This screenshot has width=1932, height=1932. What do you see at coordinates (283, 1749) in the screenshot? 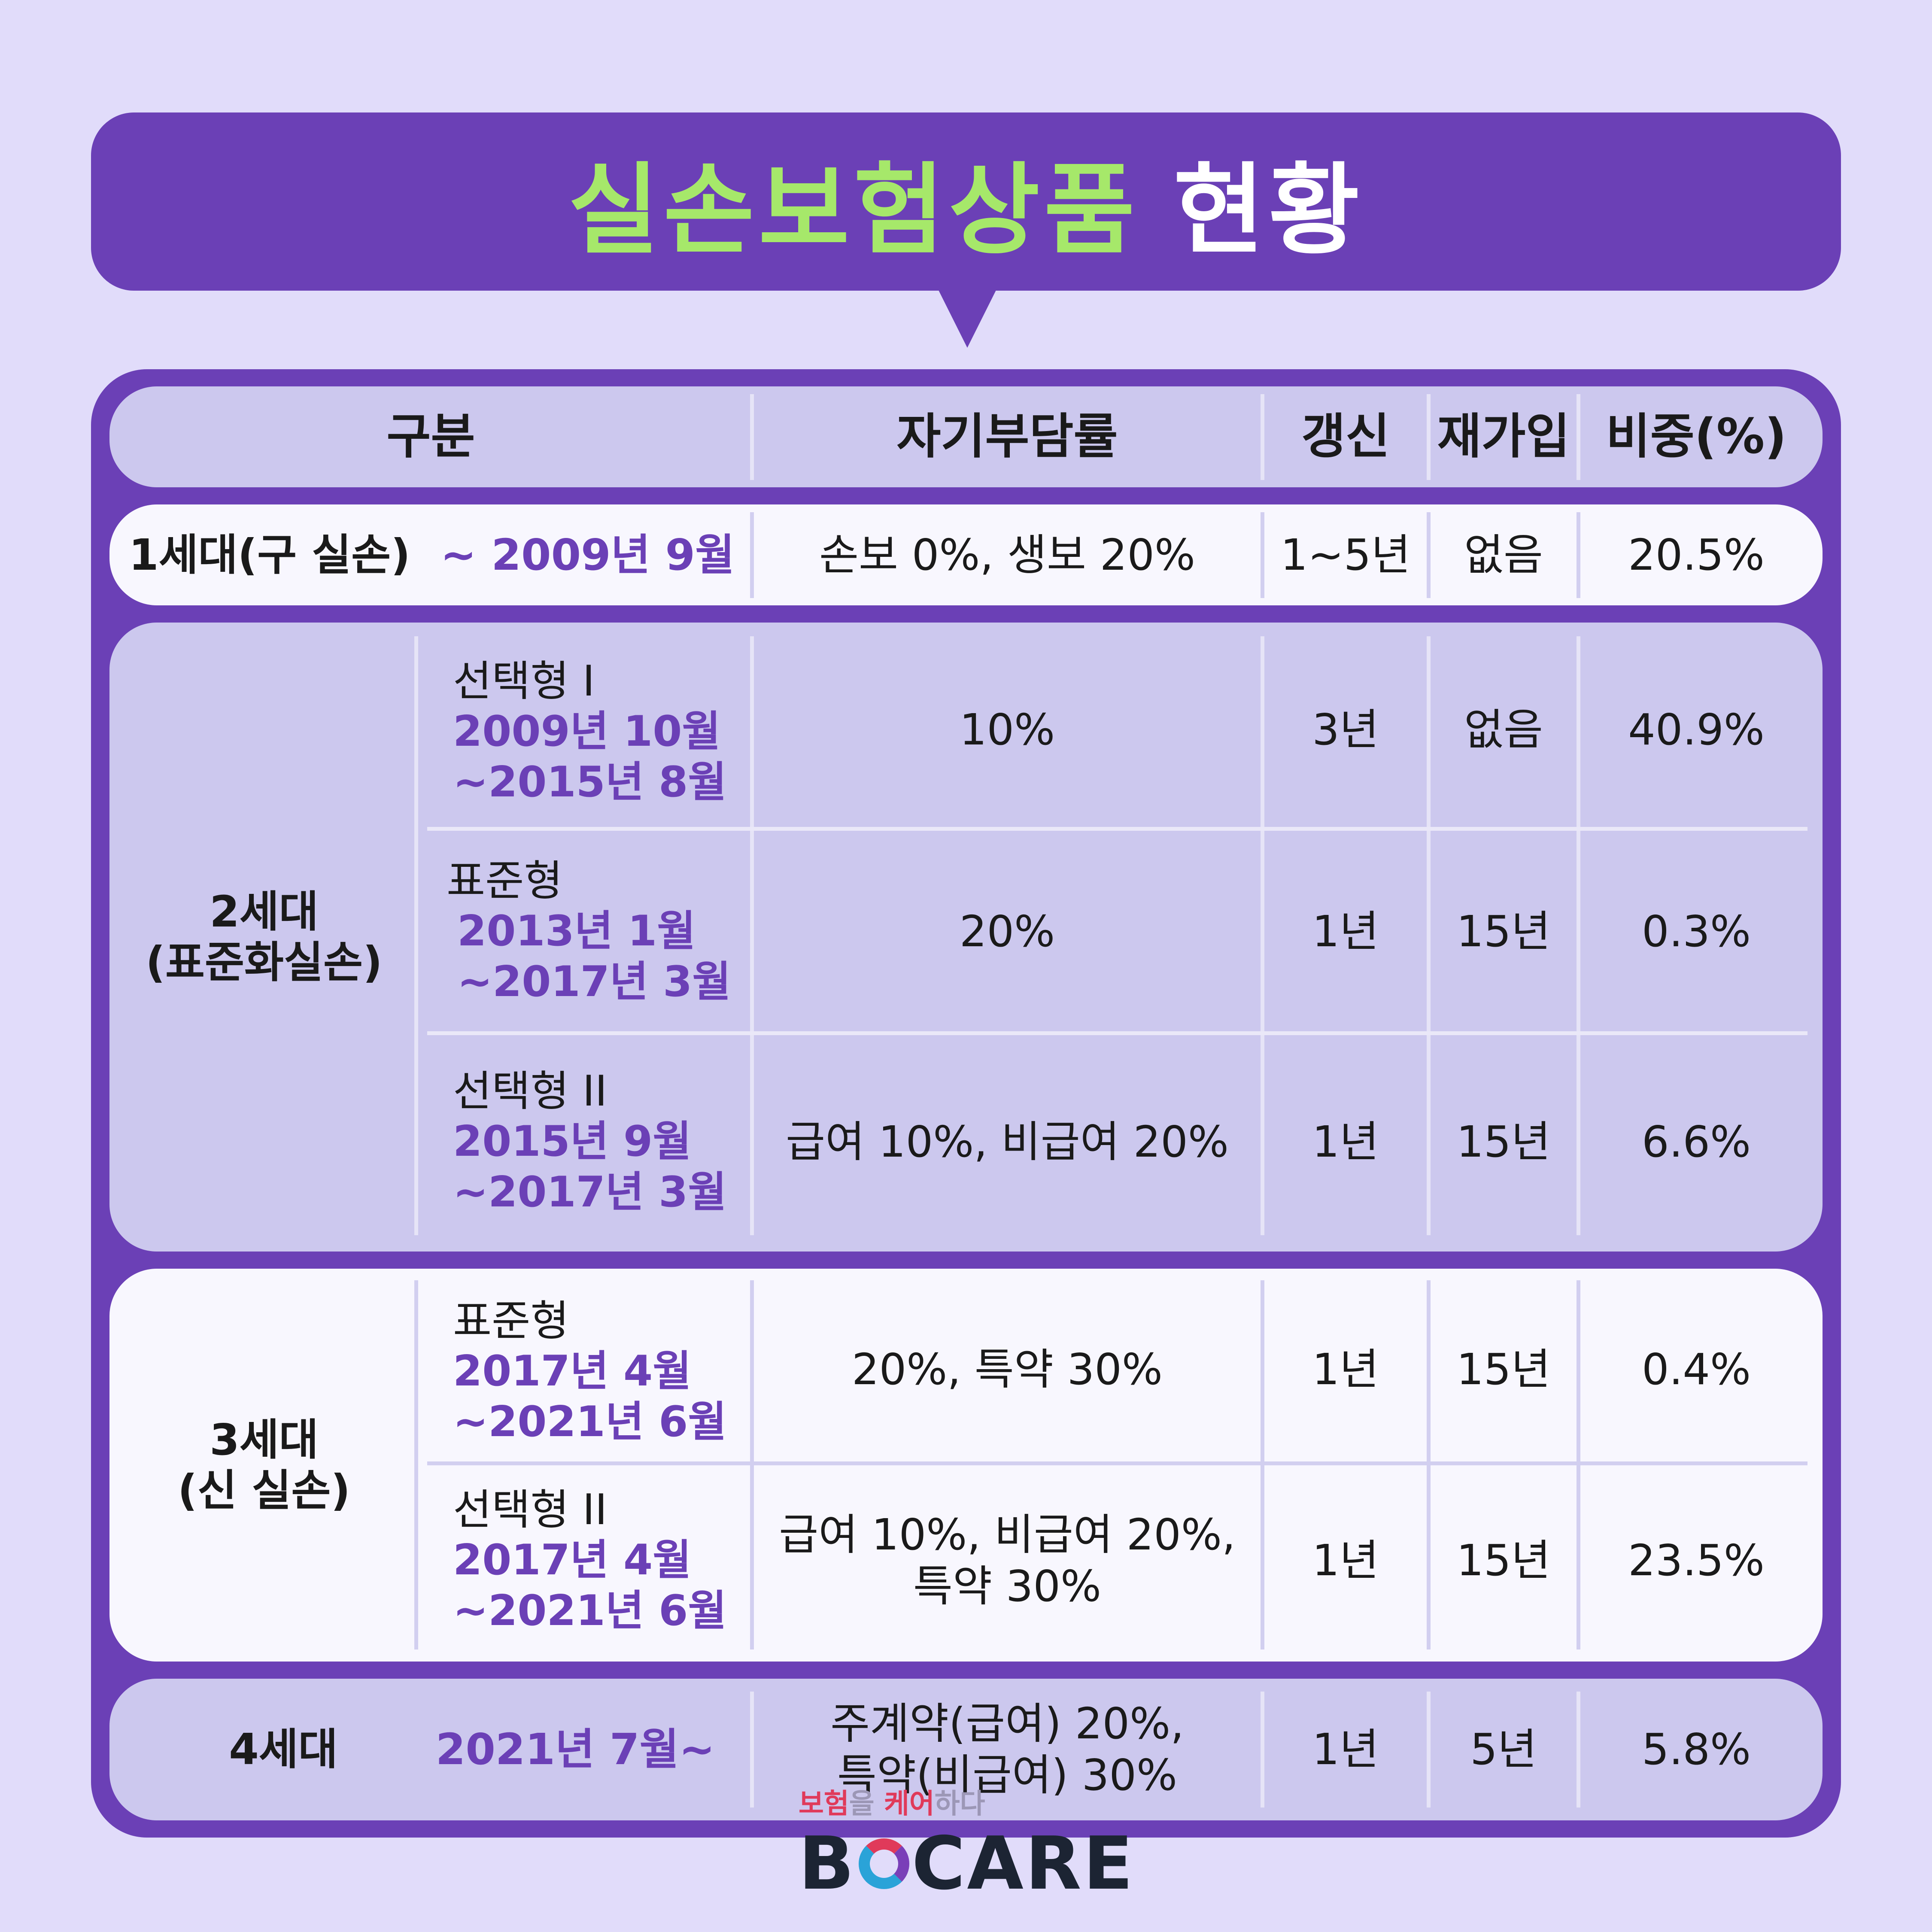
I see `gen4-label: 4세대` at bounding box center [283, 1749].